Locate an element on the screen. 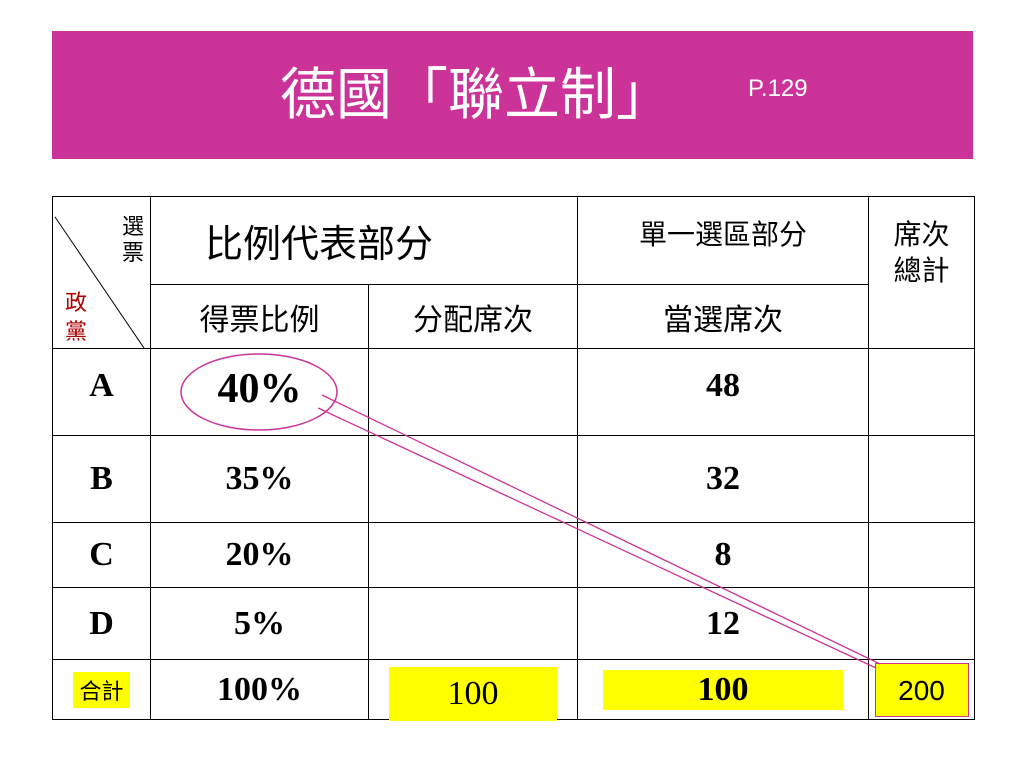 Image resolution: width=1024 pixels, height=768 pixels. table-row: A 40% 48 is located at coordinates (514, 392).